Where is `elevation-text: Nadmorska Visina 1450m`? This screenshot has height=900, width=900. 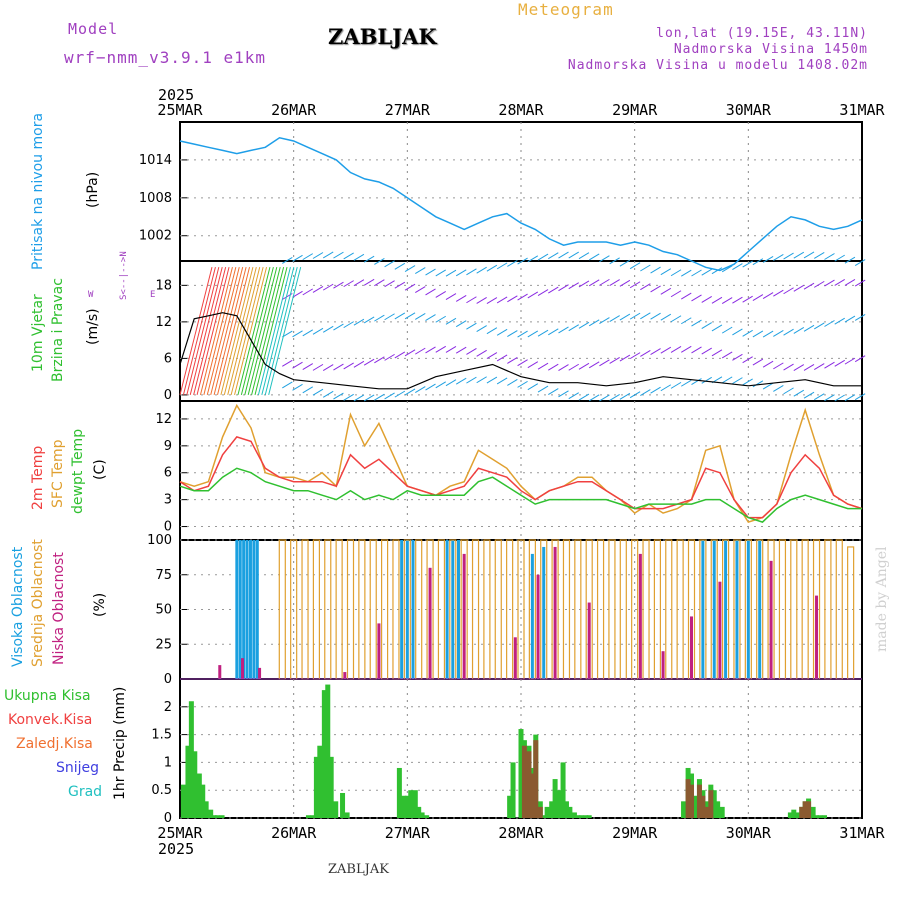
elevation-text: Nadmorska Visina 1450m is located at coordinates (770, 49).